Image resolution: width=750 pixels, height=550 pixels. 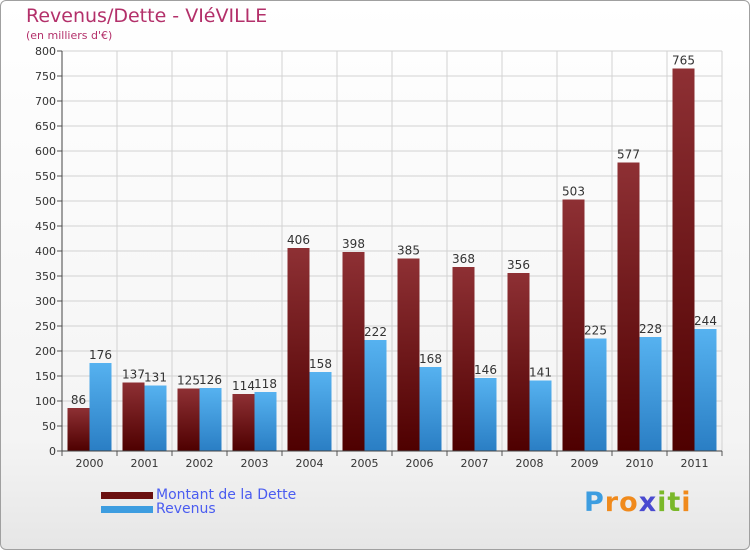 I want to click on y-tick-label: 400, so click(x=45, y=251).